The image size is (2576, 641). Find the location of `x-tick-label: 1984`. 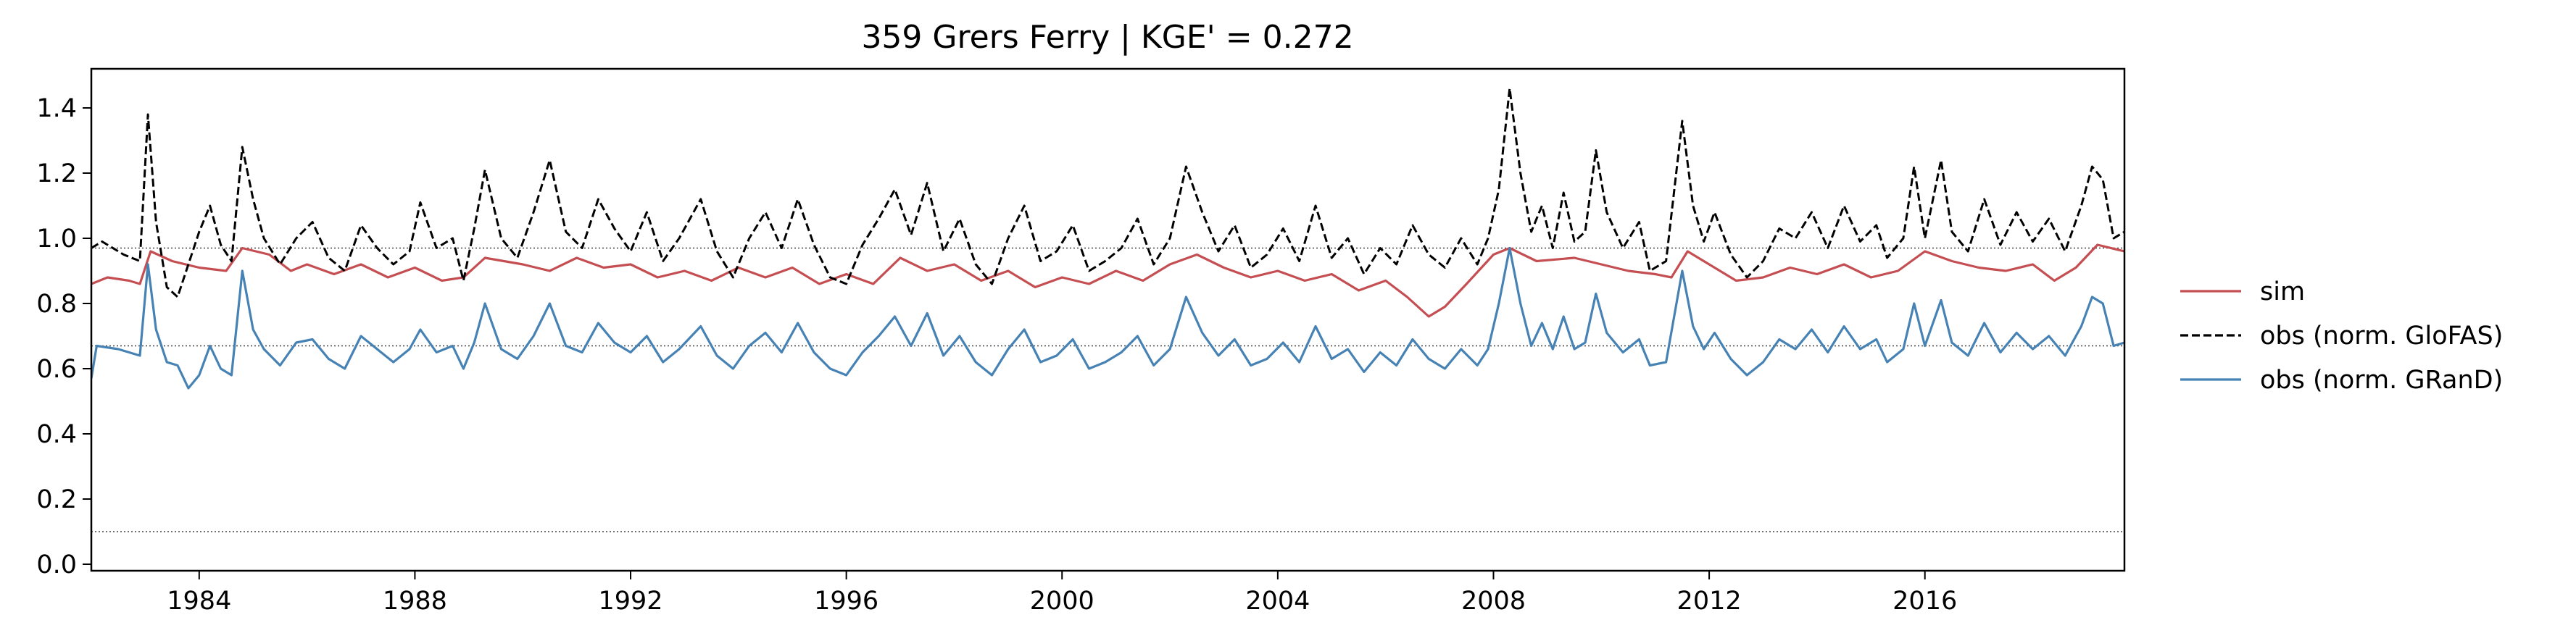

x-tick-label: 1984 is located at coordinates (199, 601).